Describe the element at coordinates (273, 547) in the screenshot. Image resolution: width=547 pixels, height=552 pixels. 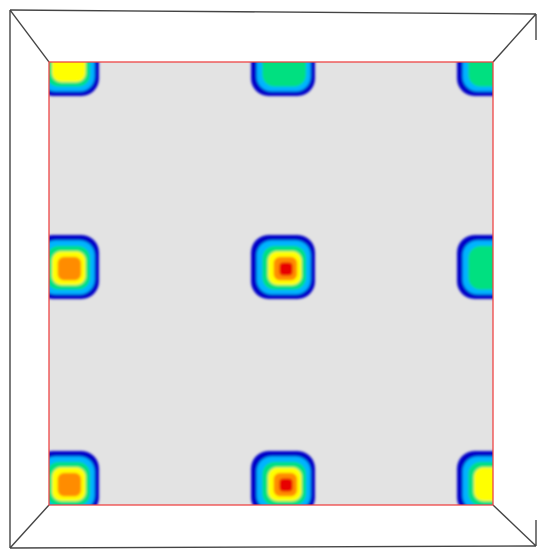
I see `frame-bottom-edge` at that location.